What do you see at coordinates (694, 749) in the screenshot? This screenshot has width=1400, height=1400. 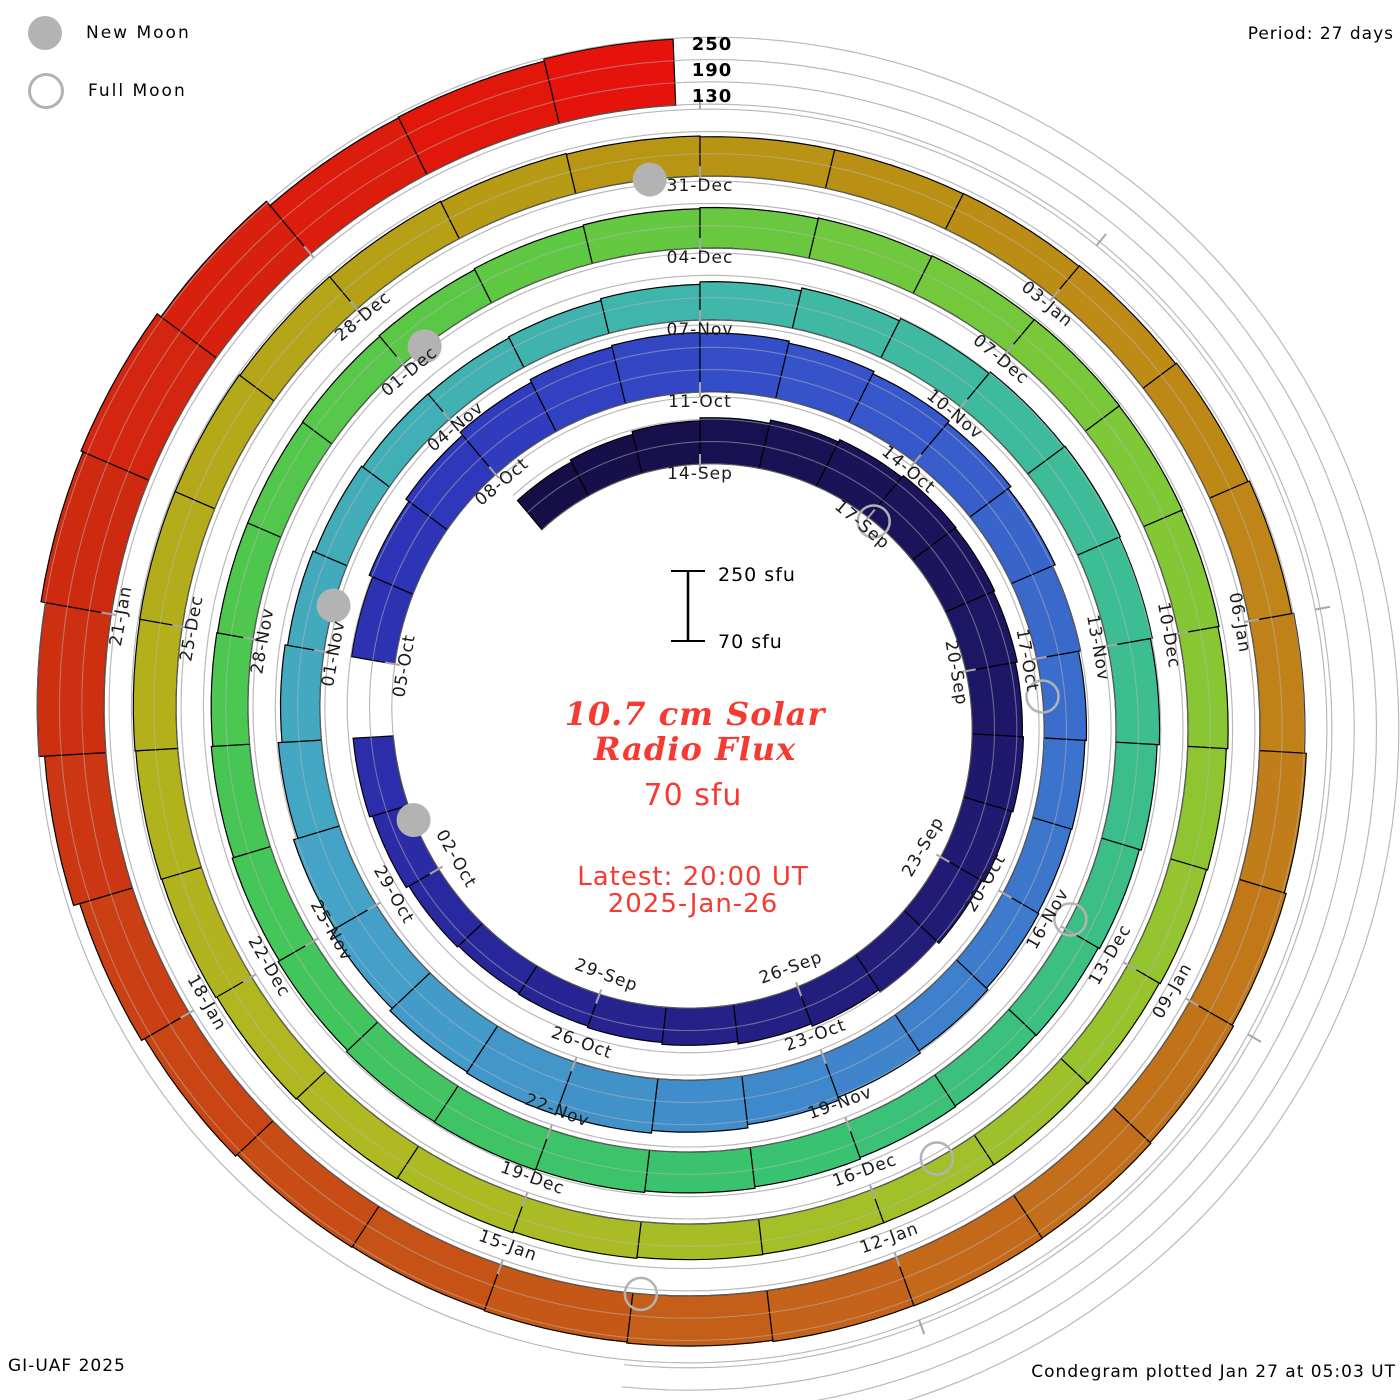 I see `plot-title-line2: Radio Flux` at bounding box center [694, 749].